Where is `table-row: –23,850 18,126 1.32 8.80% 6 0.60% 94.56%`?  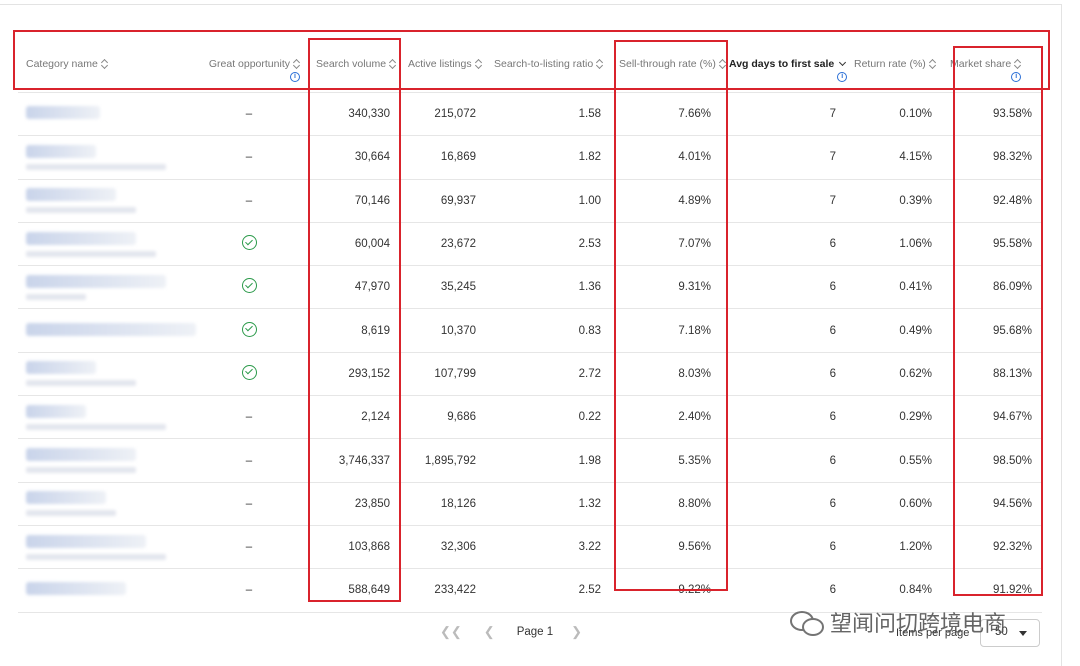 table-row: –23,850 18,126 1.32 8.80% 6 0.60% 94.56% is located at coordinates (530, 503).